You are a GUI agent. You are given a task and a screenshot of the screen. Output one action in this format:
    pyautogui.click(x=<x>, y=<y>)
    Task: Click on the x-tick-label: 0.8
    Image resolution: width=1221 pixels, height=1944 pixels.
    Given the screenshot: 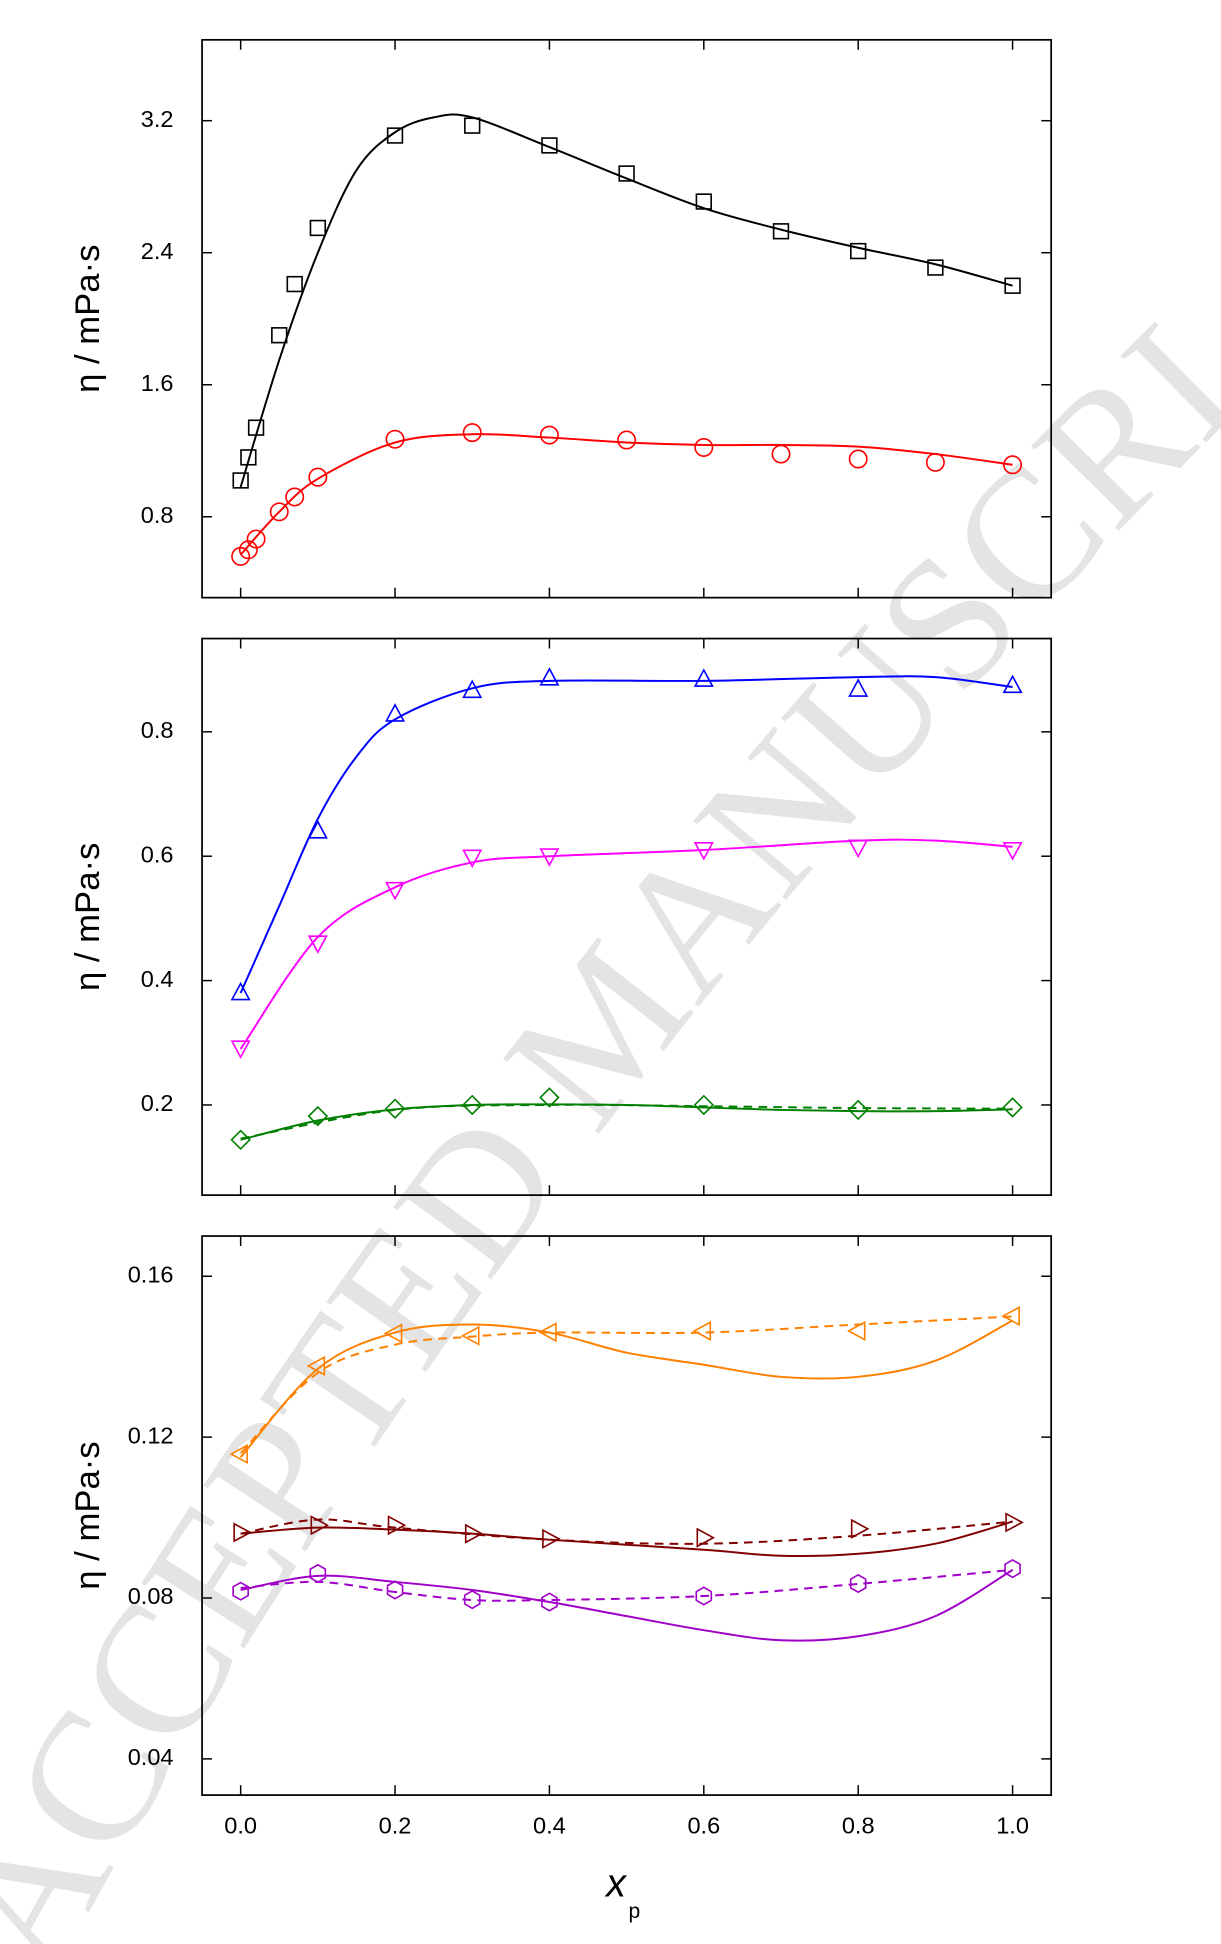 What is the action you would take?
    pyautogui.click(x=858, y=1826)
    